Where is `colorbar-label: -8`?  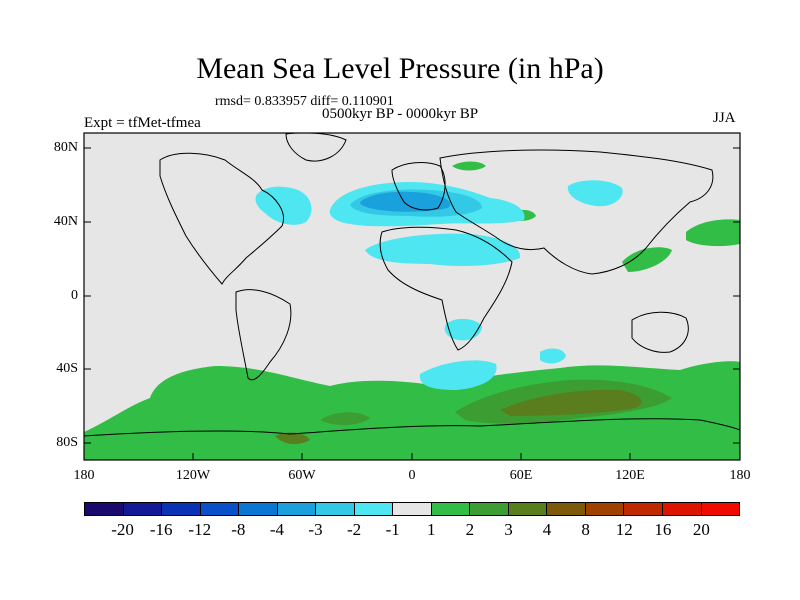
colorbar-label: -8 is located at coordinates (238, 529).